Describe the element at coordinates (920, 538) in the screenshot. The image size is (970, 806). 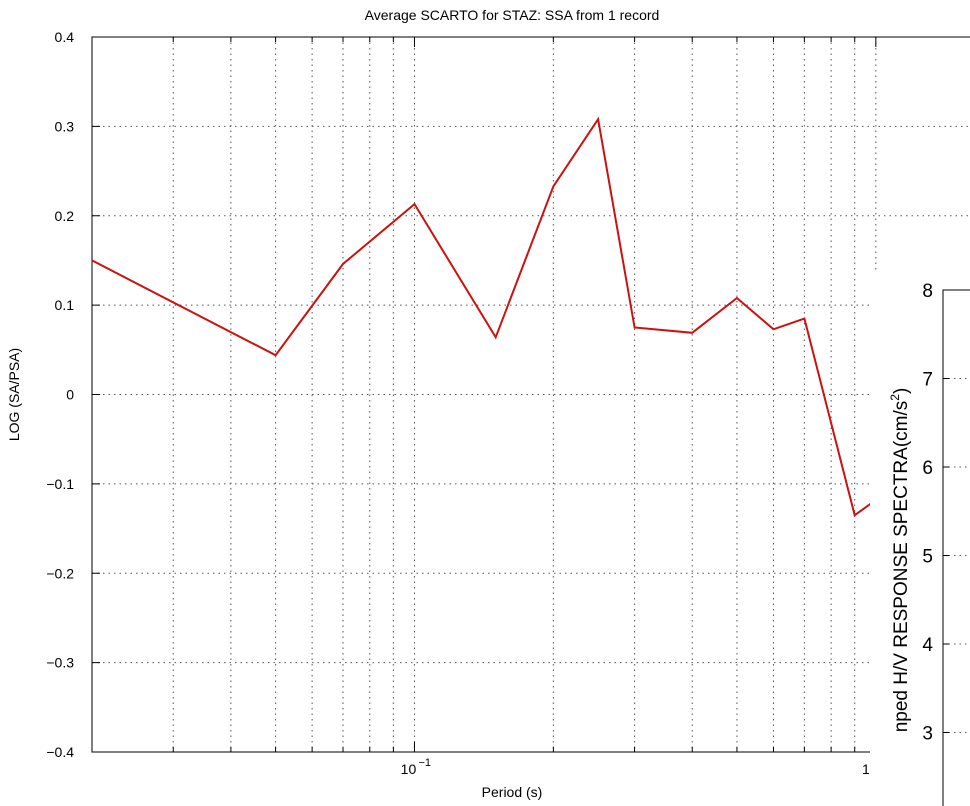
I see `inset-chart-panel` at that location.